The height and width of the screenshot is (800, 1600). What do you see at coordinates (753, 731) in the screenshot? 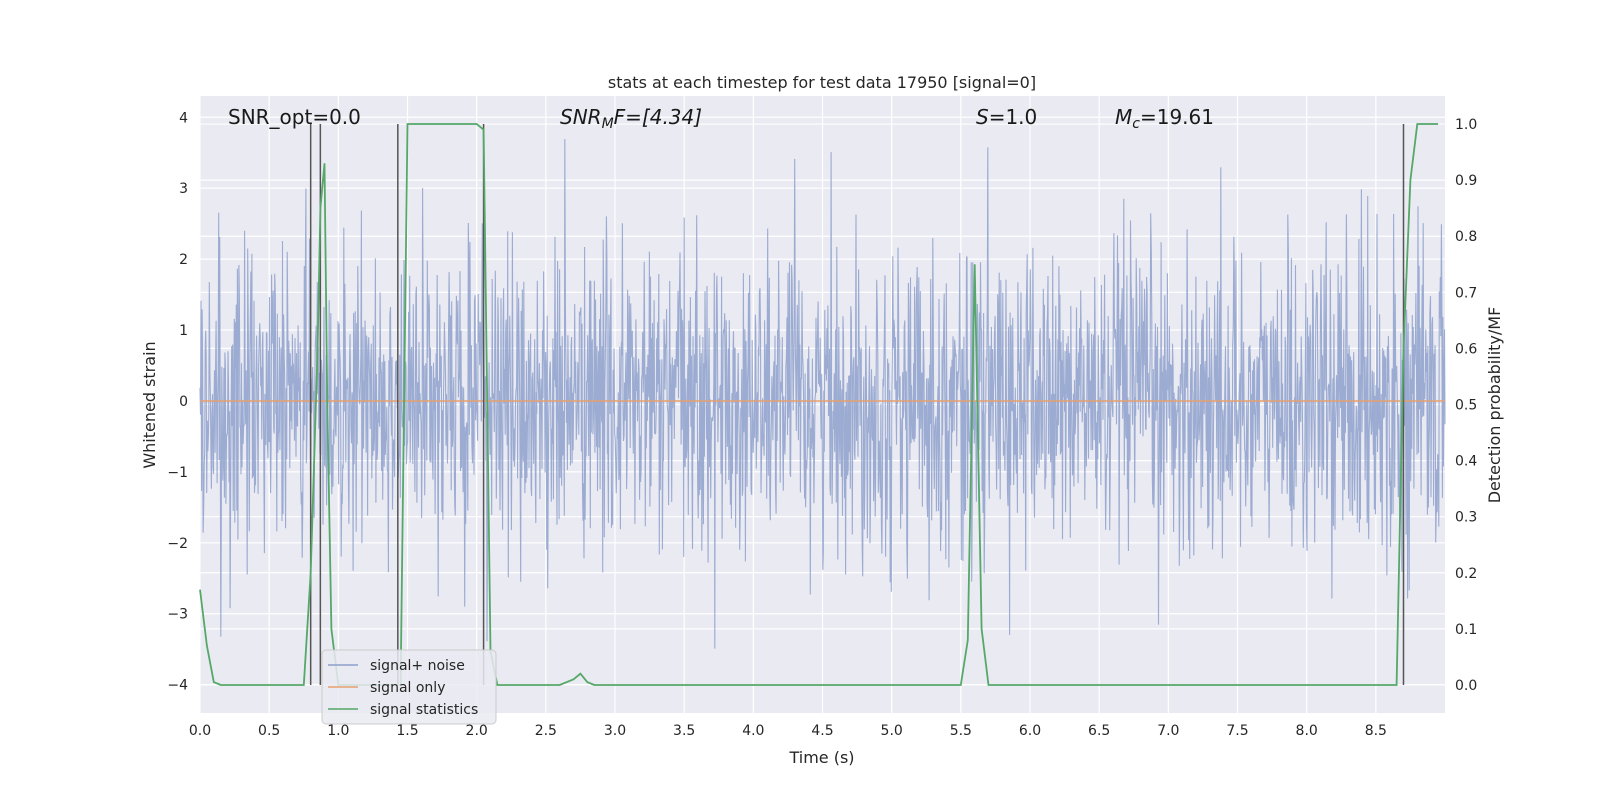
I see `x-tick-label: 4.0` at bounding box center [753, 731].